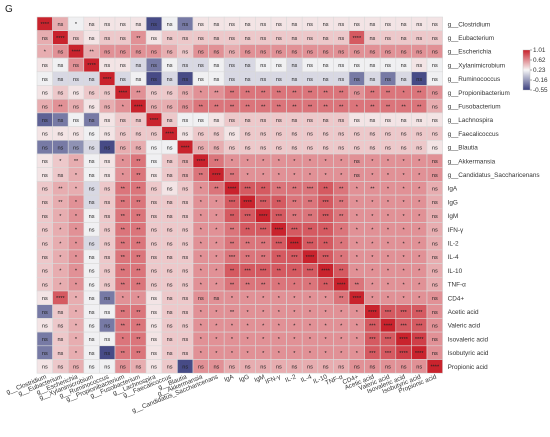 The width and height of the screenshot is (550, 437). Describe the element at coordinates (474, 106) in the screenshot. I see `row-label: g__Fusobacterium` at that location.